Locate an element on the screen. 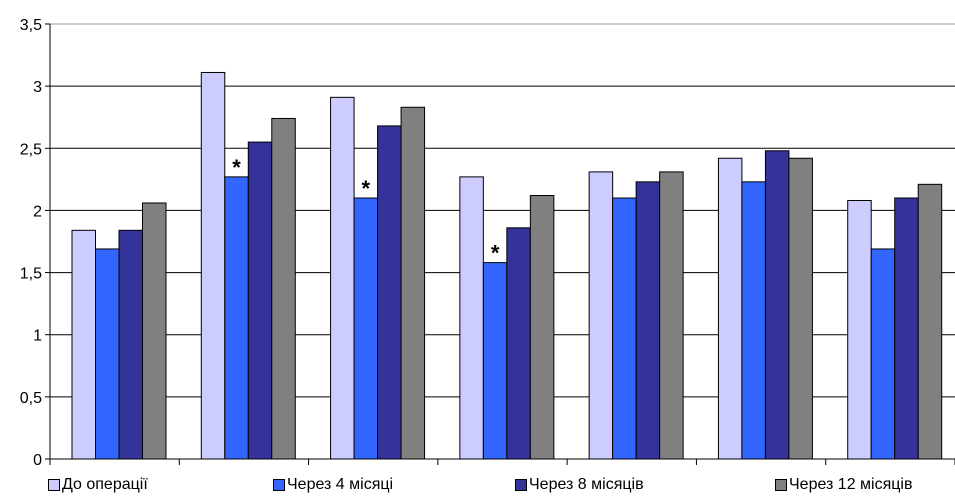  legend-label: Через 8 місяців is located at coordinates (586, 484).